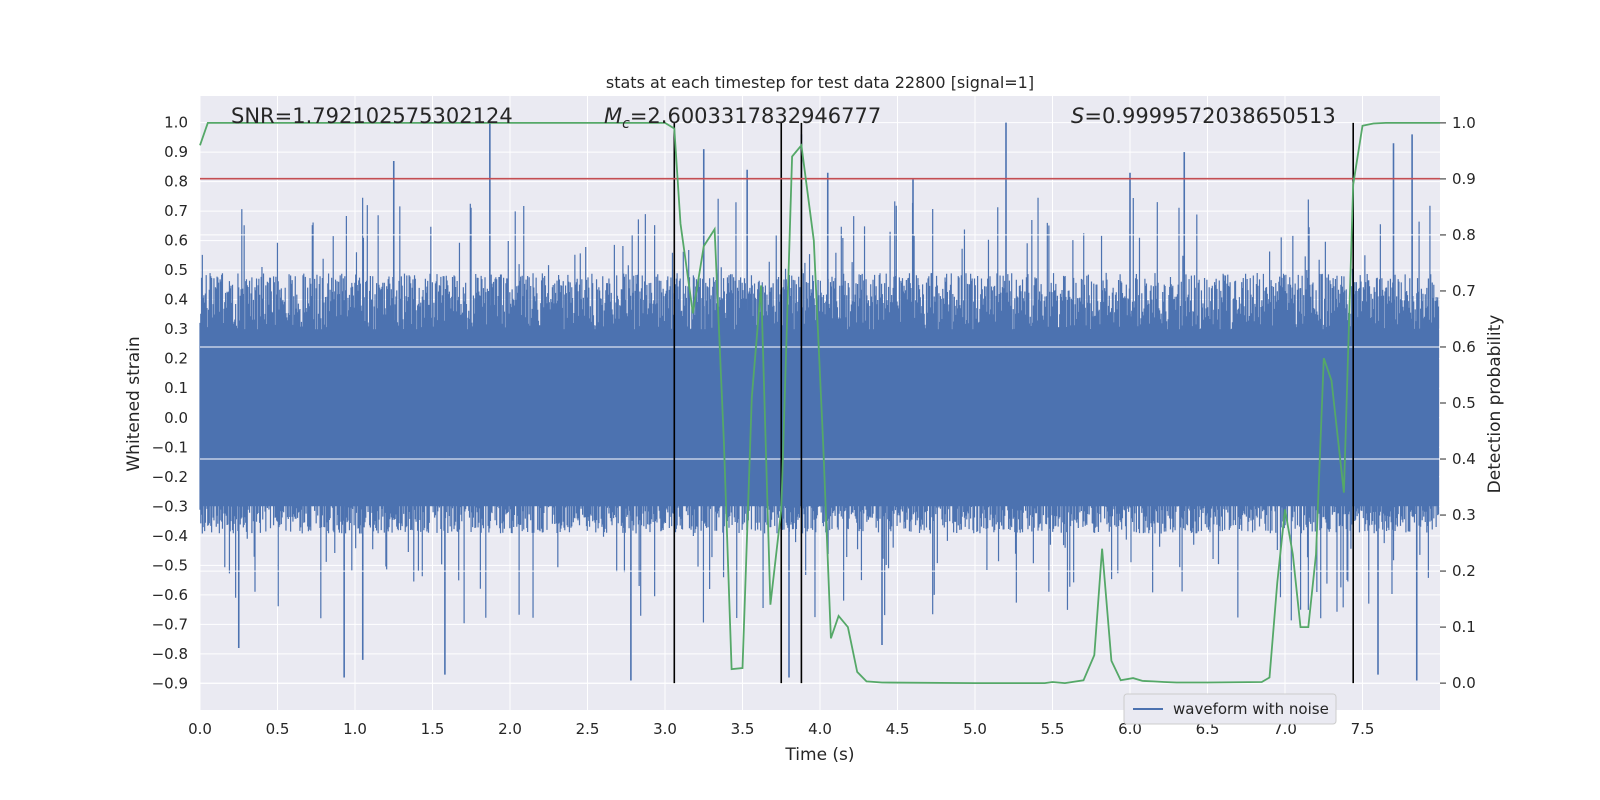  What do you see at coordinates (510, 729) in the screenshot?
I see `x-tick-label: 2.0` at bounding box center [510, 729].